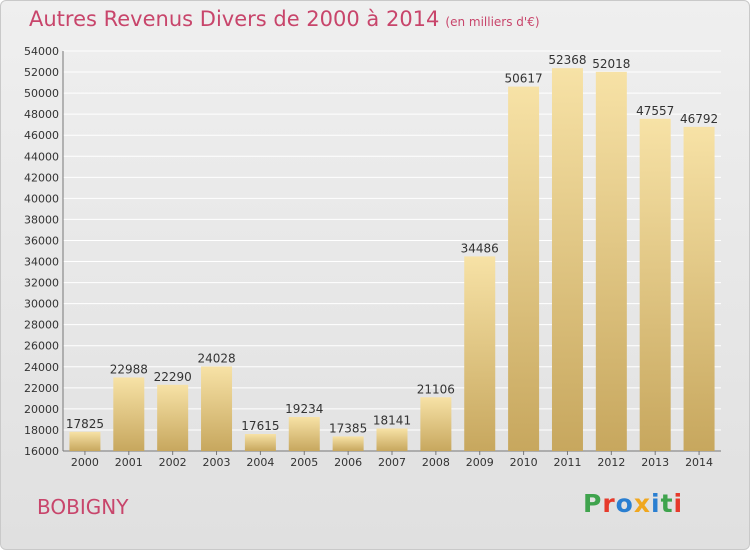 Image resolution: width=750 pixels, height=550 pixels. What do you see at coordinates (217, 462) in the screenshot?
I see `x-tick-label: 2003` at bounding box center [217, 462].